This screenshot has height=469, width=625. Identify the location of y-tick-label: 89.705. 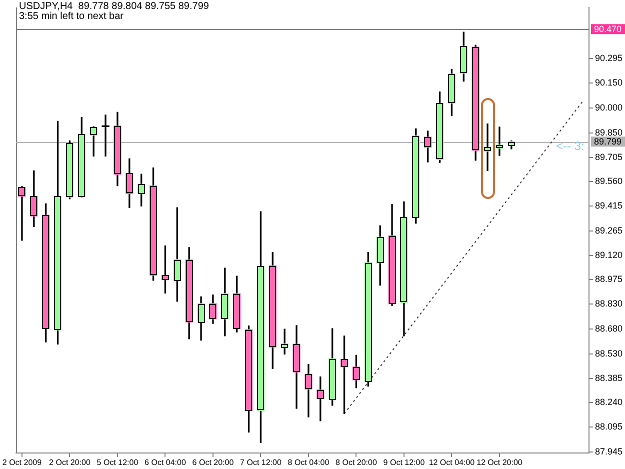
(609, 157).